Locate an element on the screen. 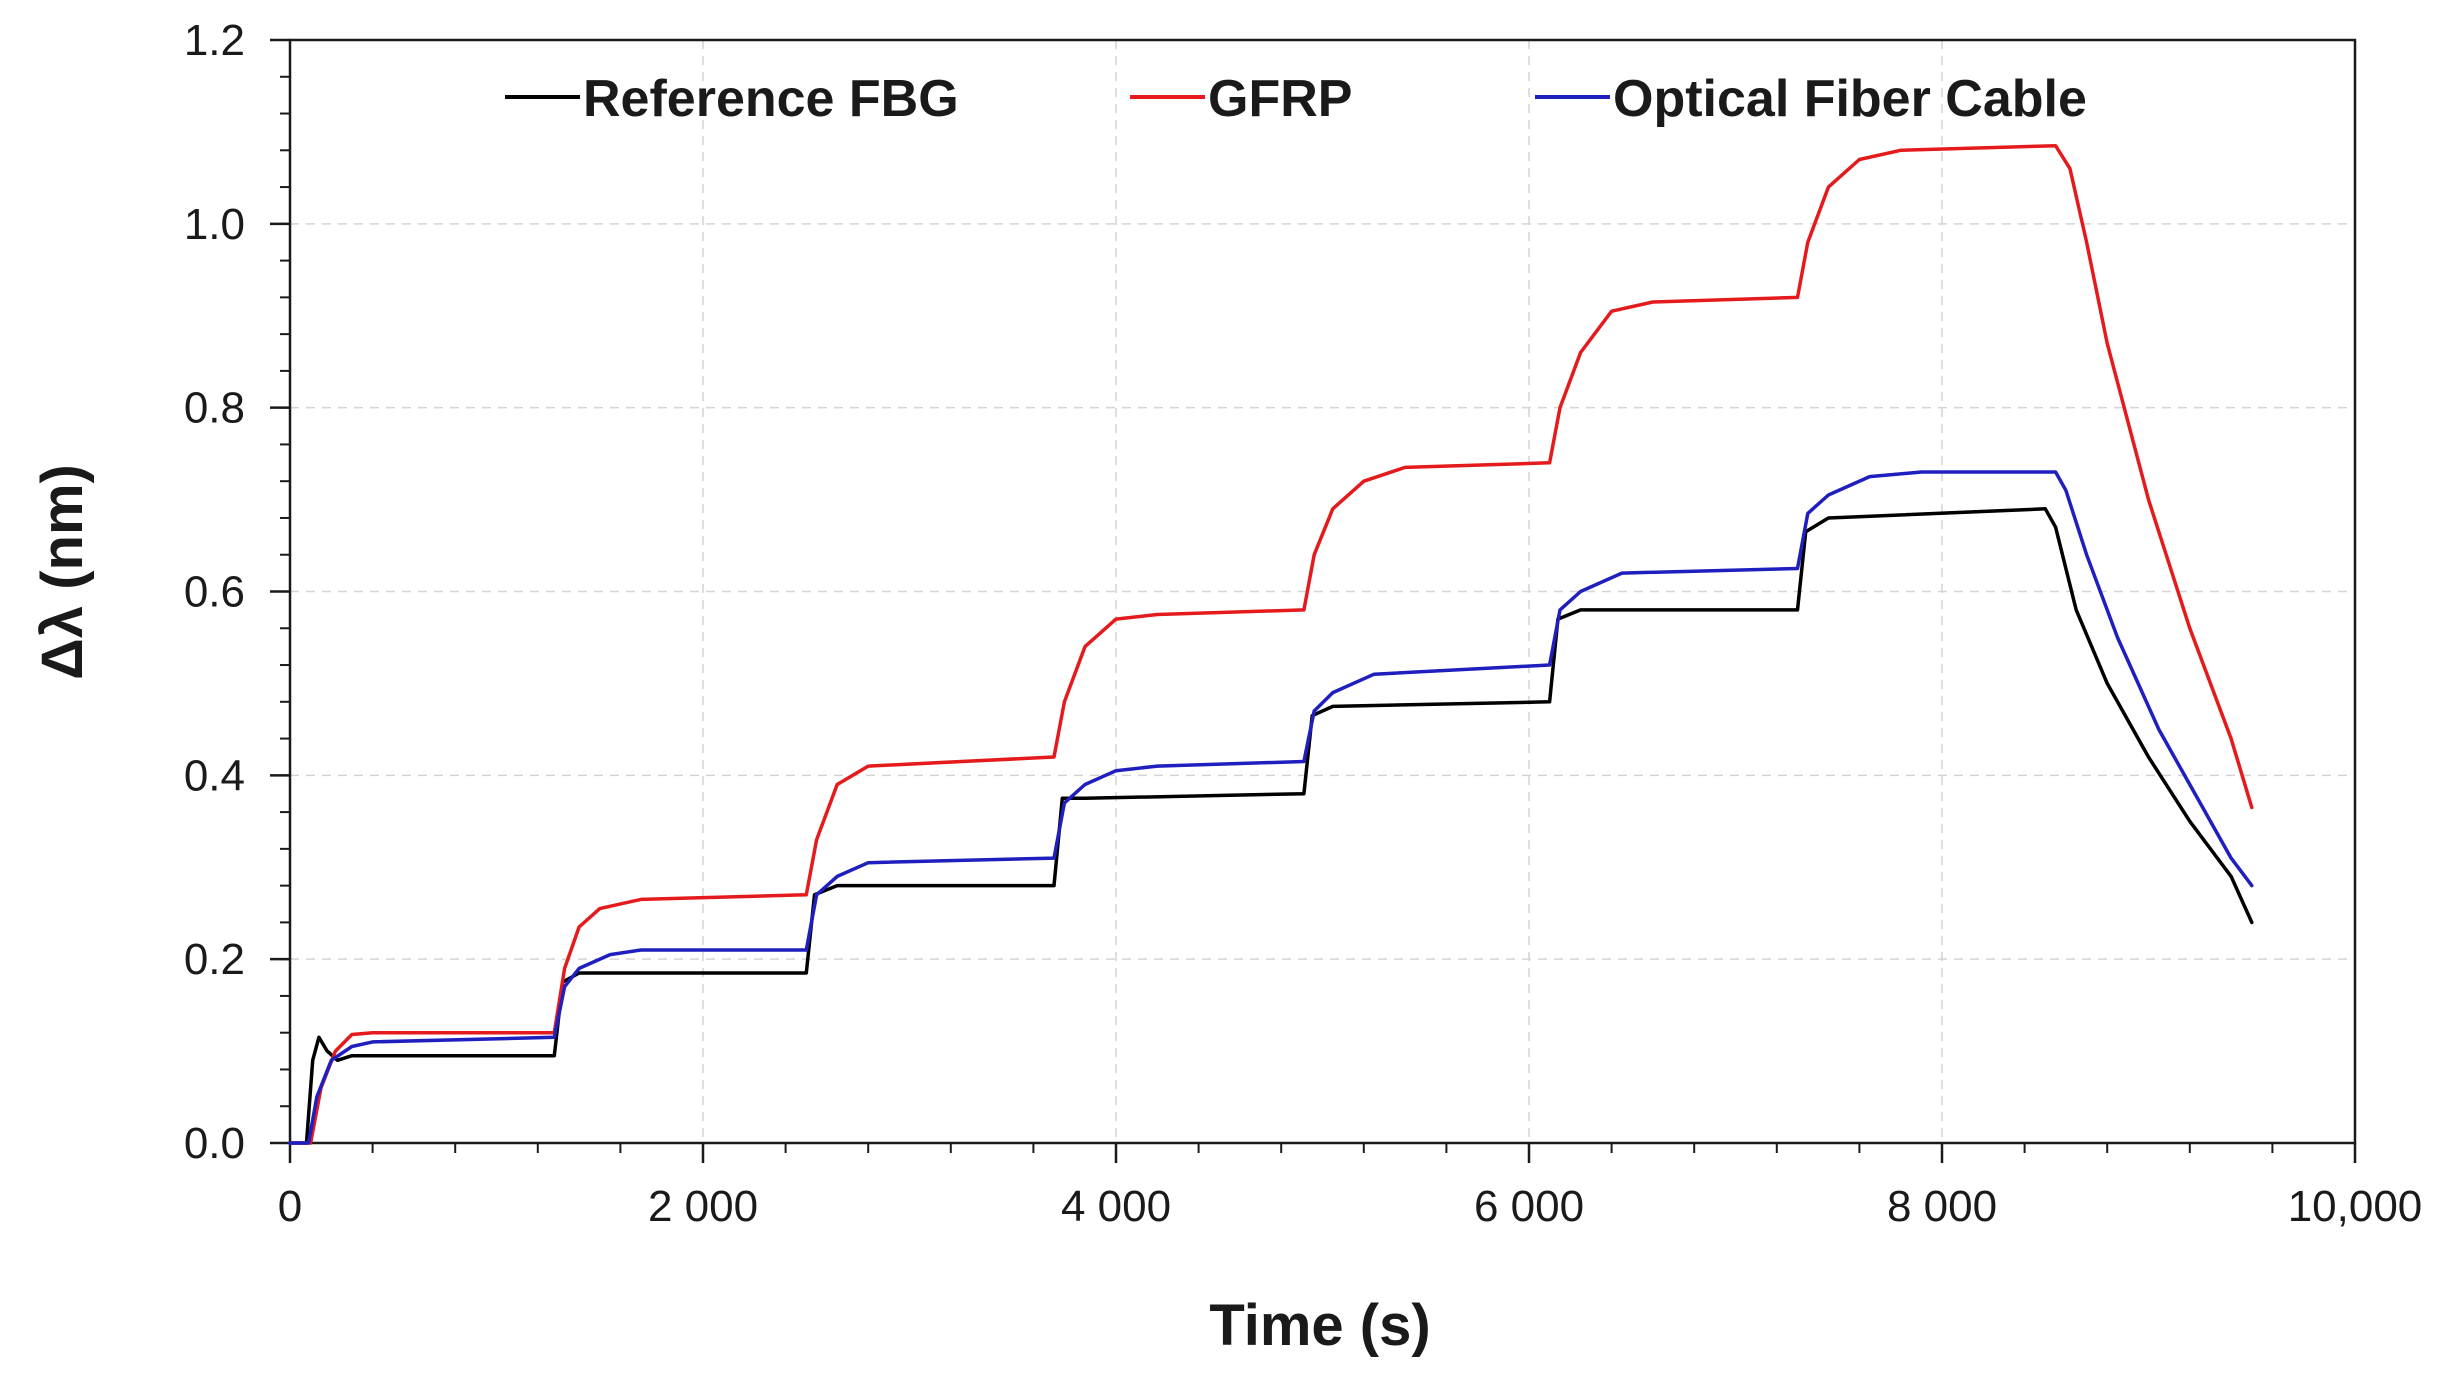  legend: Reference FBG GFRP Optical Fiber Cable is located at coordinates (1296, 99).